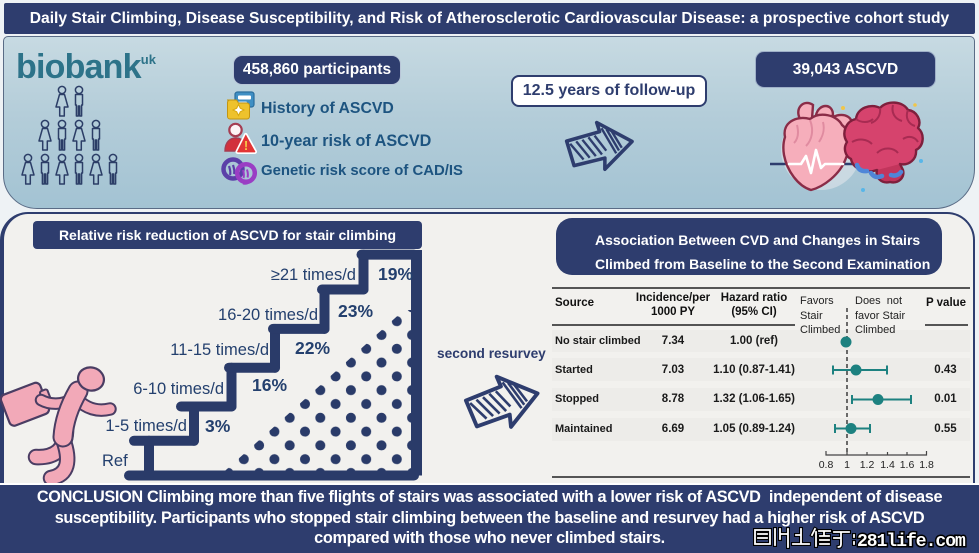 The width and height of the screenshot is (979, 553). I want to click on svg-text: 0.8, so click(826, 465).